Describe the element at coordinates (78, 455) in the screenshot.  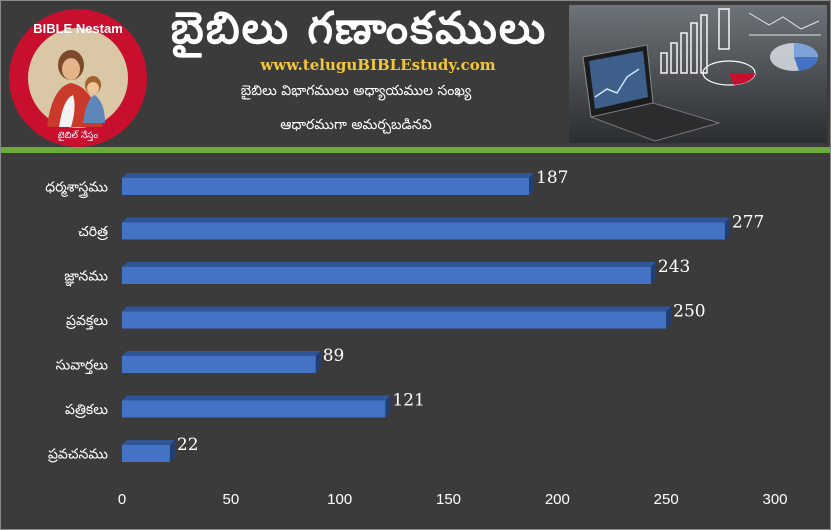
I see `category-label: ప్రవచనము` at that location.